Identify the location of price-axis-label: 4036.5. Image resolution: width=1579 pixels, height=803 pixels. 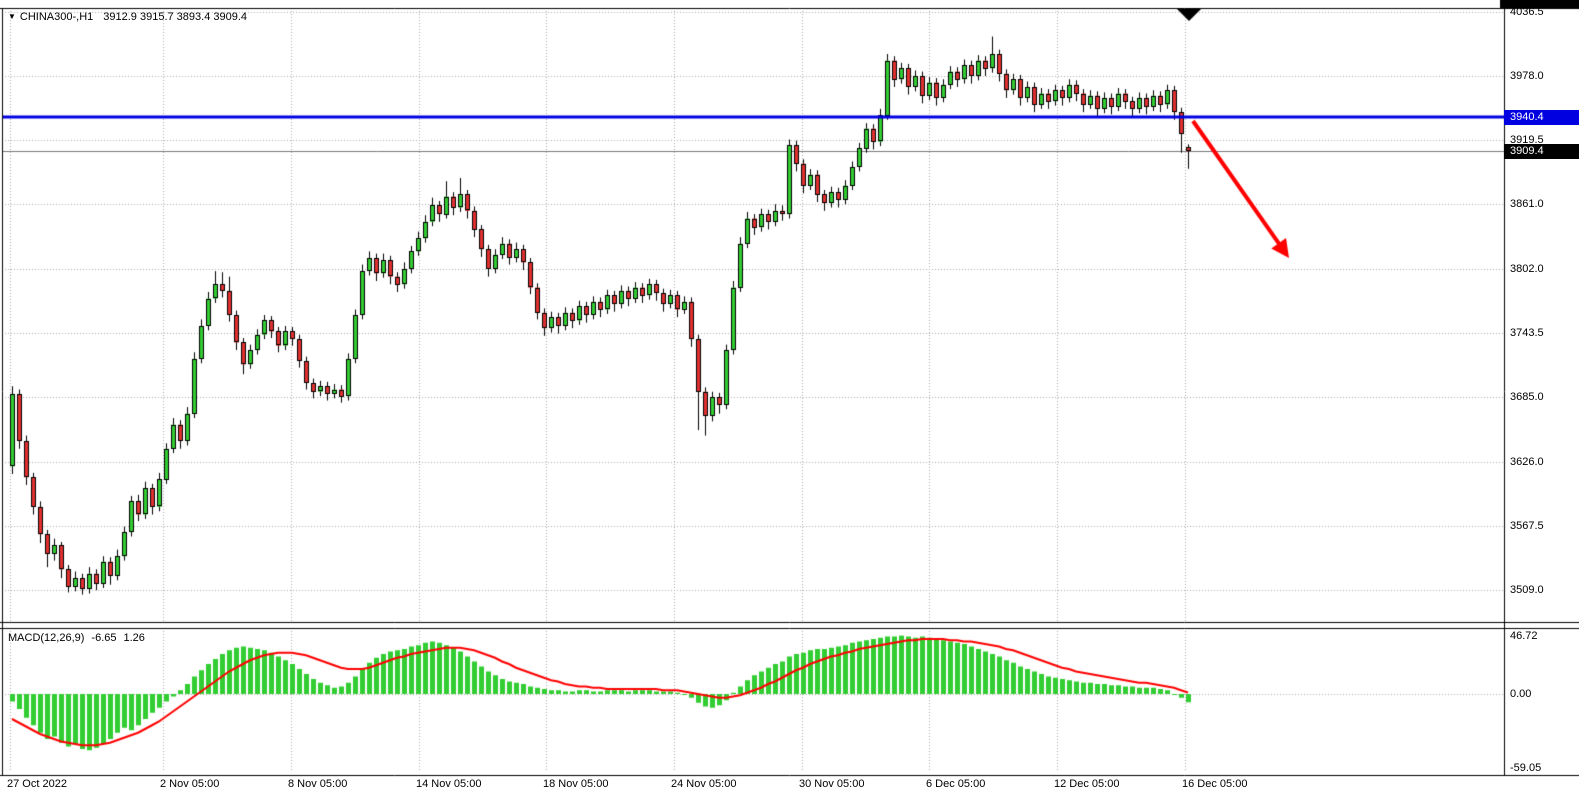
(1527, 11).